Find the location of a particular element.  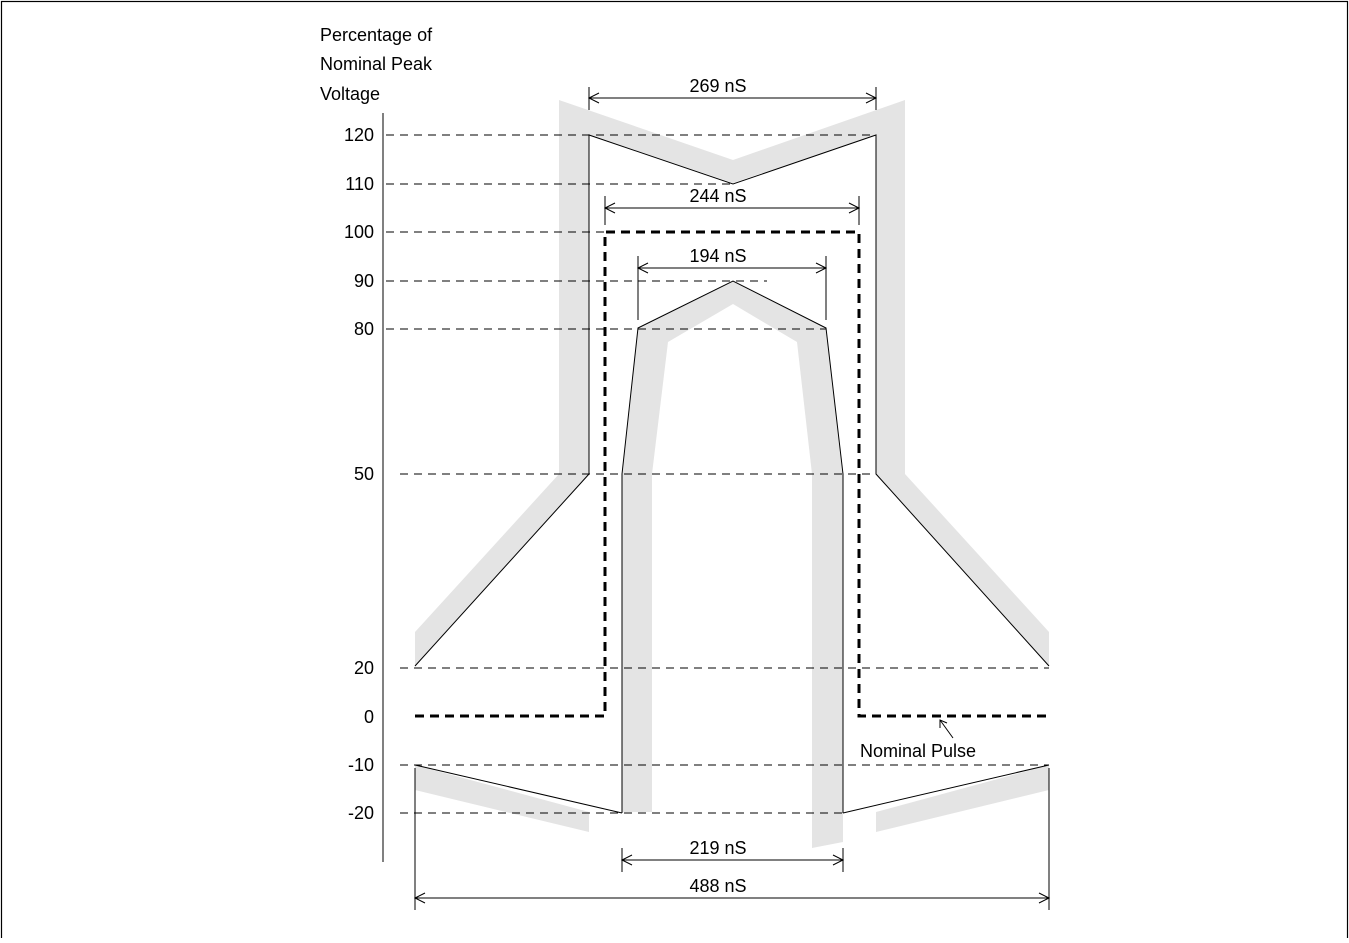

dim-label-488: 488 nS is located at coordinates (717, 886).